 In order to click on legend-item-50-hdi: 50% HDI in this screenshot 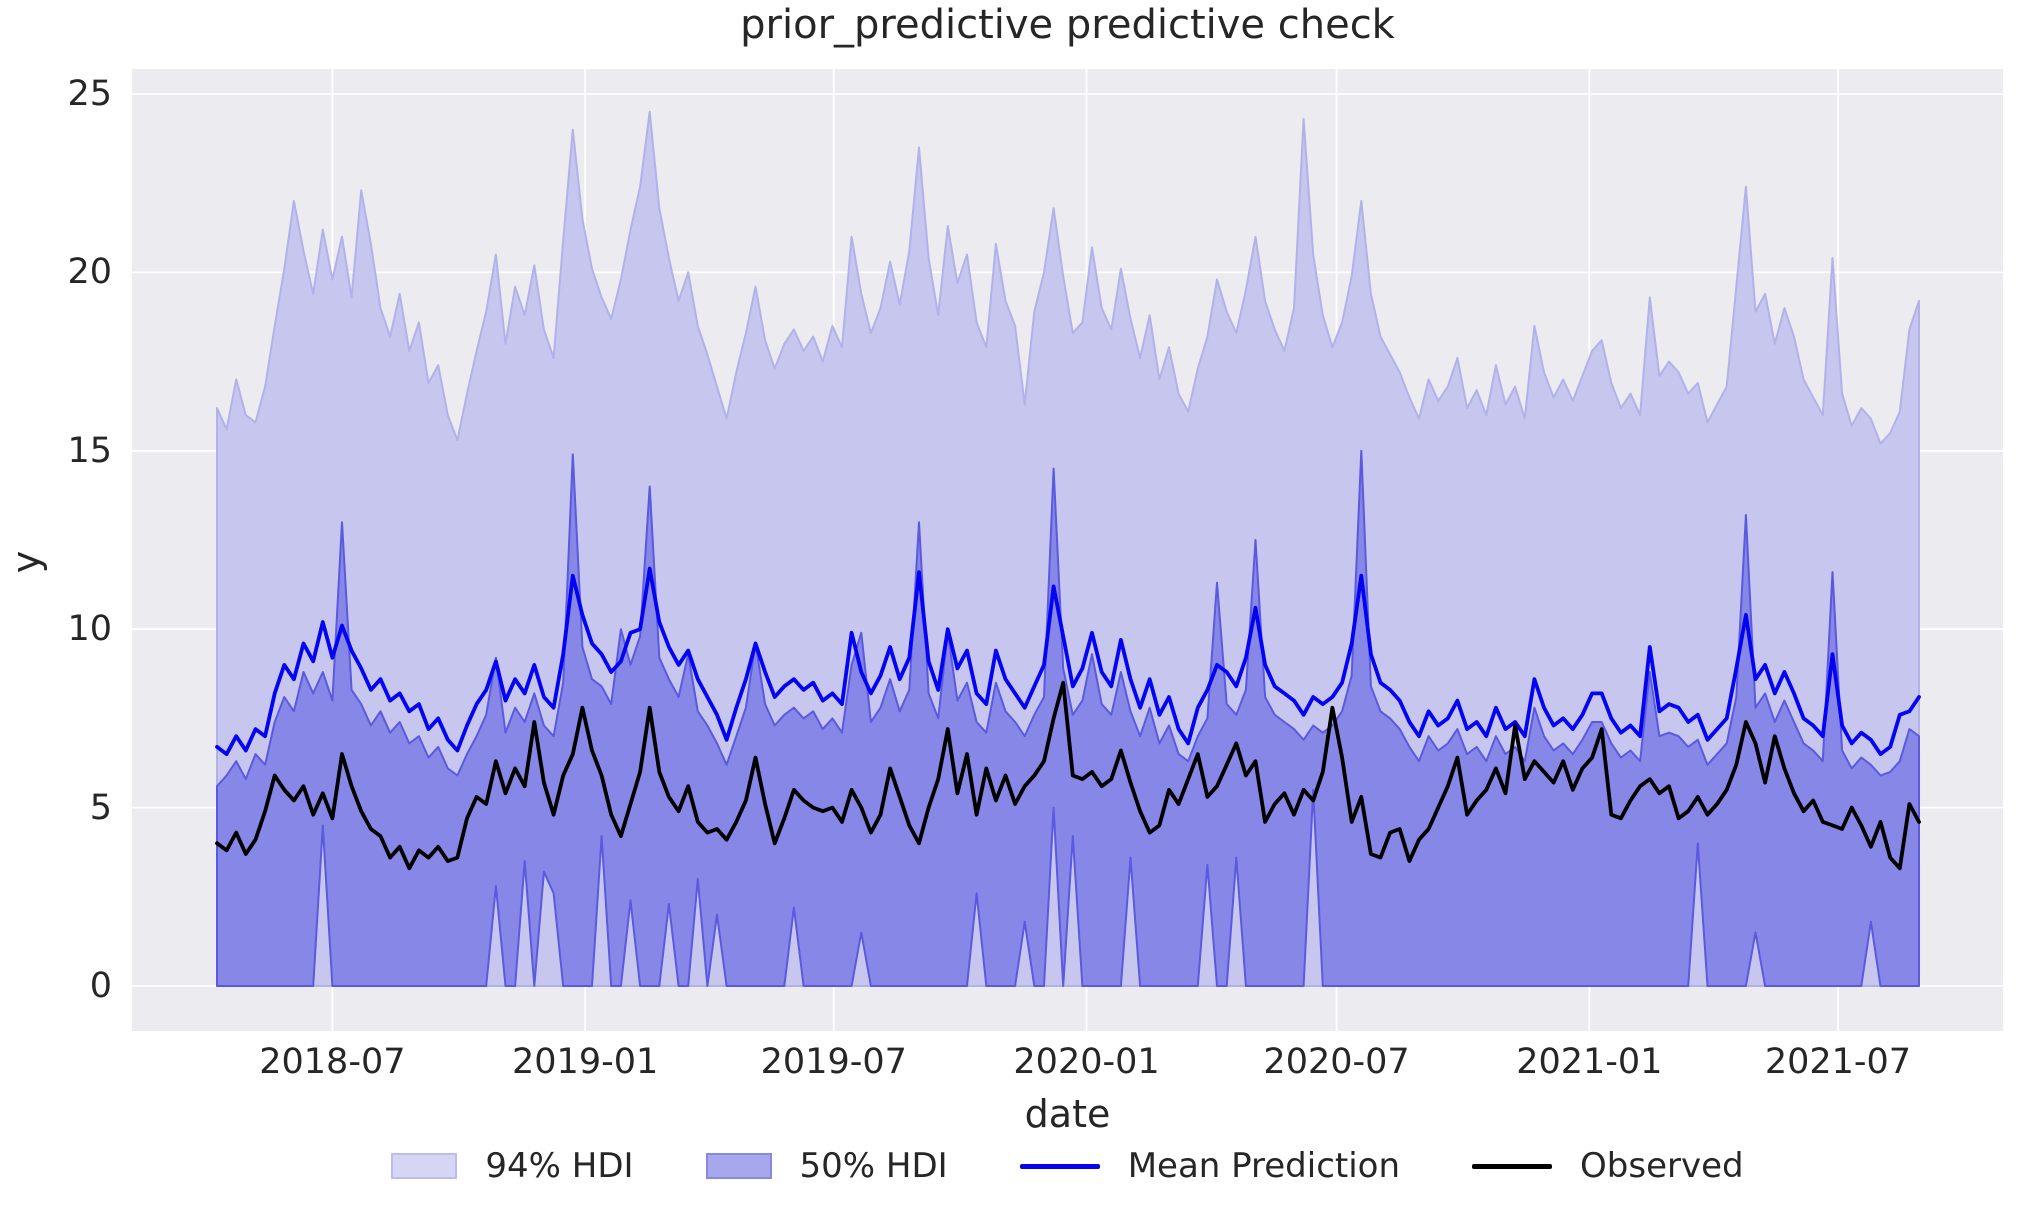, I will do `click(826, 1166)`.